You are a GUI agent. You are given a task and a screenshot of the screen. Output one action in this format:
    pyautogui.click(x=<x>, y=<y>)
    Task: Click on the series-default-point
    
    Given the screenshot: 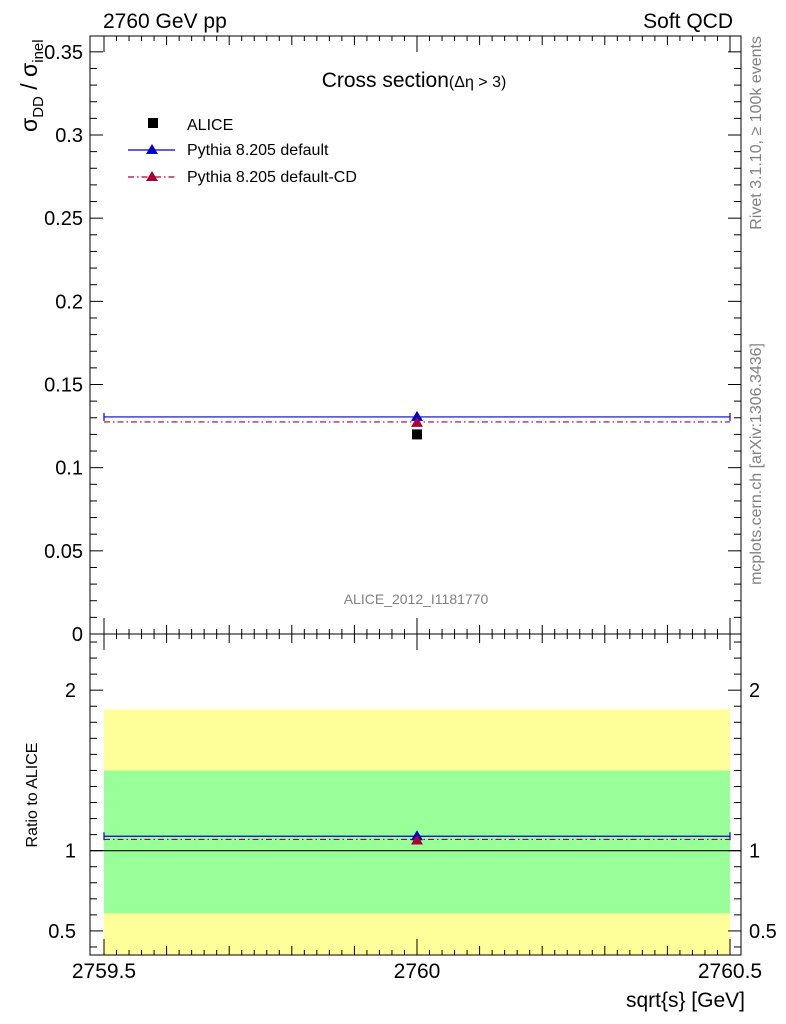 What is the action you would take?
    pyautogui.click(x=417, y=415)
    